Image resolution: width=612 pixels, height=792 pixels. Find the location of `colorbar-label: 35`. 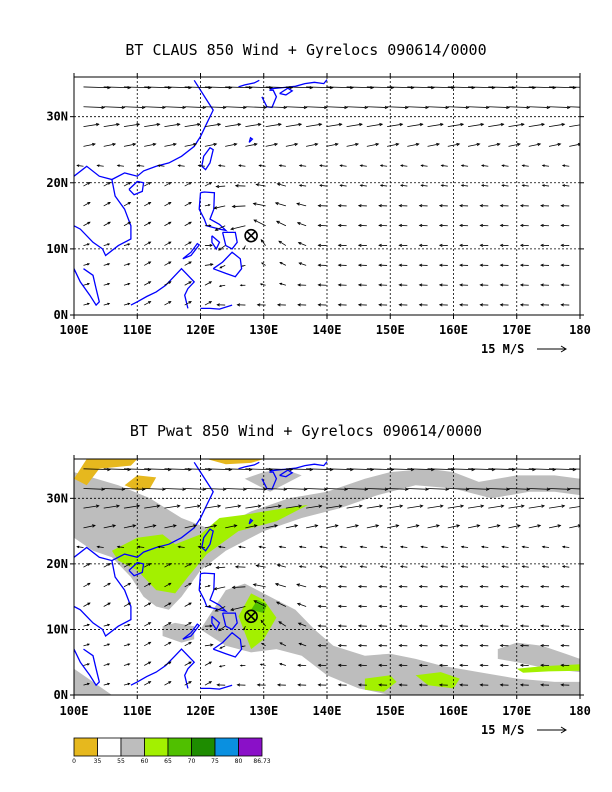

colorbar-label: 35 is located at coordinates (98, 761).